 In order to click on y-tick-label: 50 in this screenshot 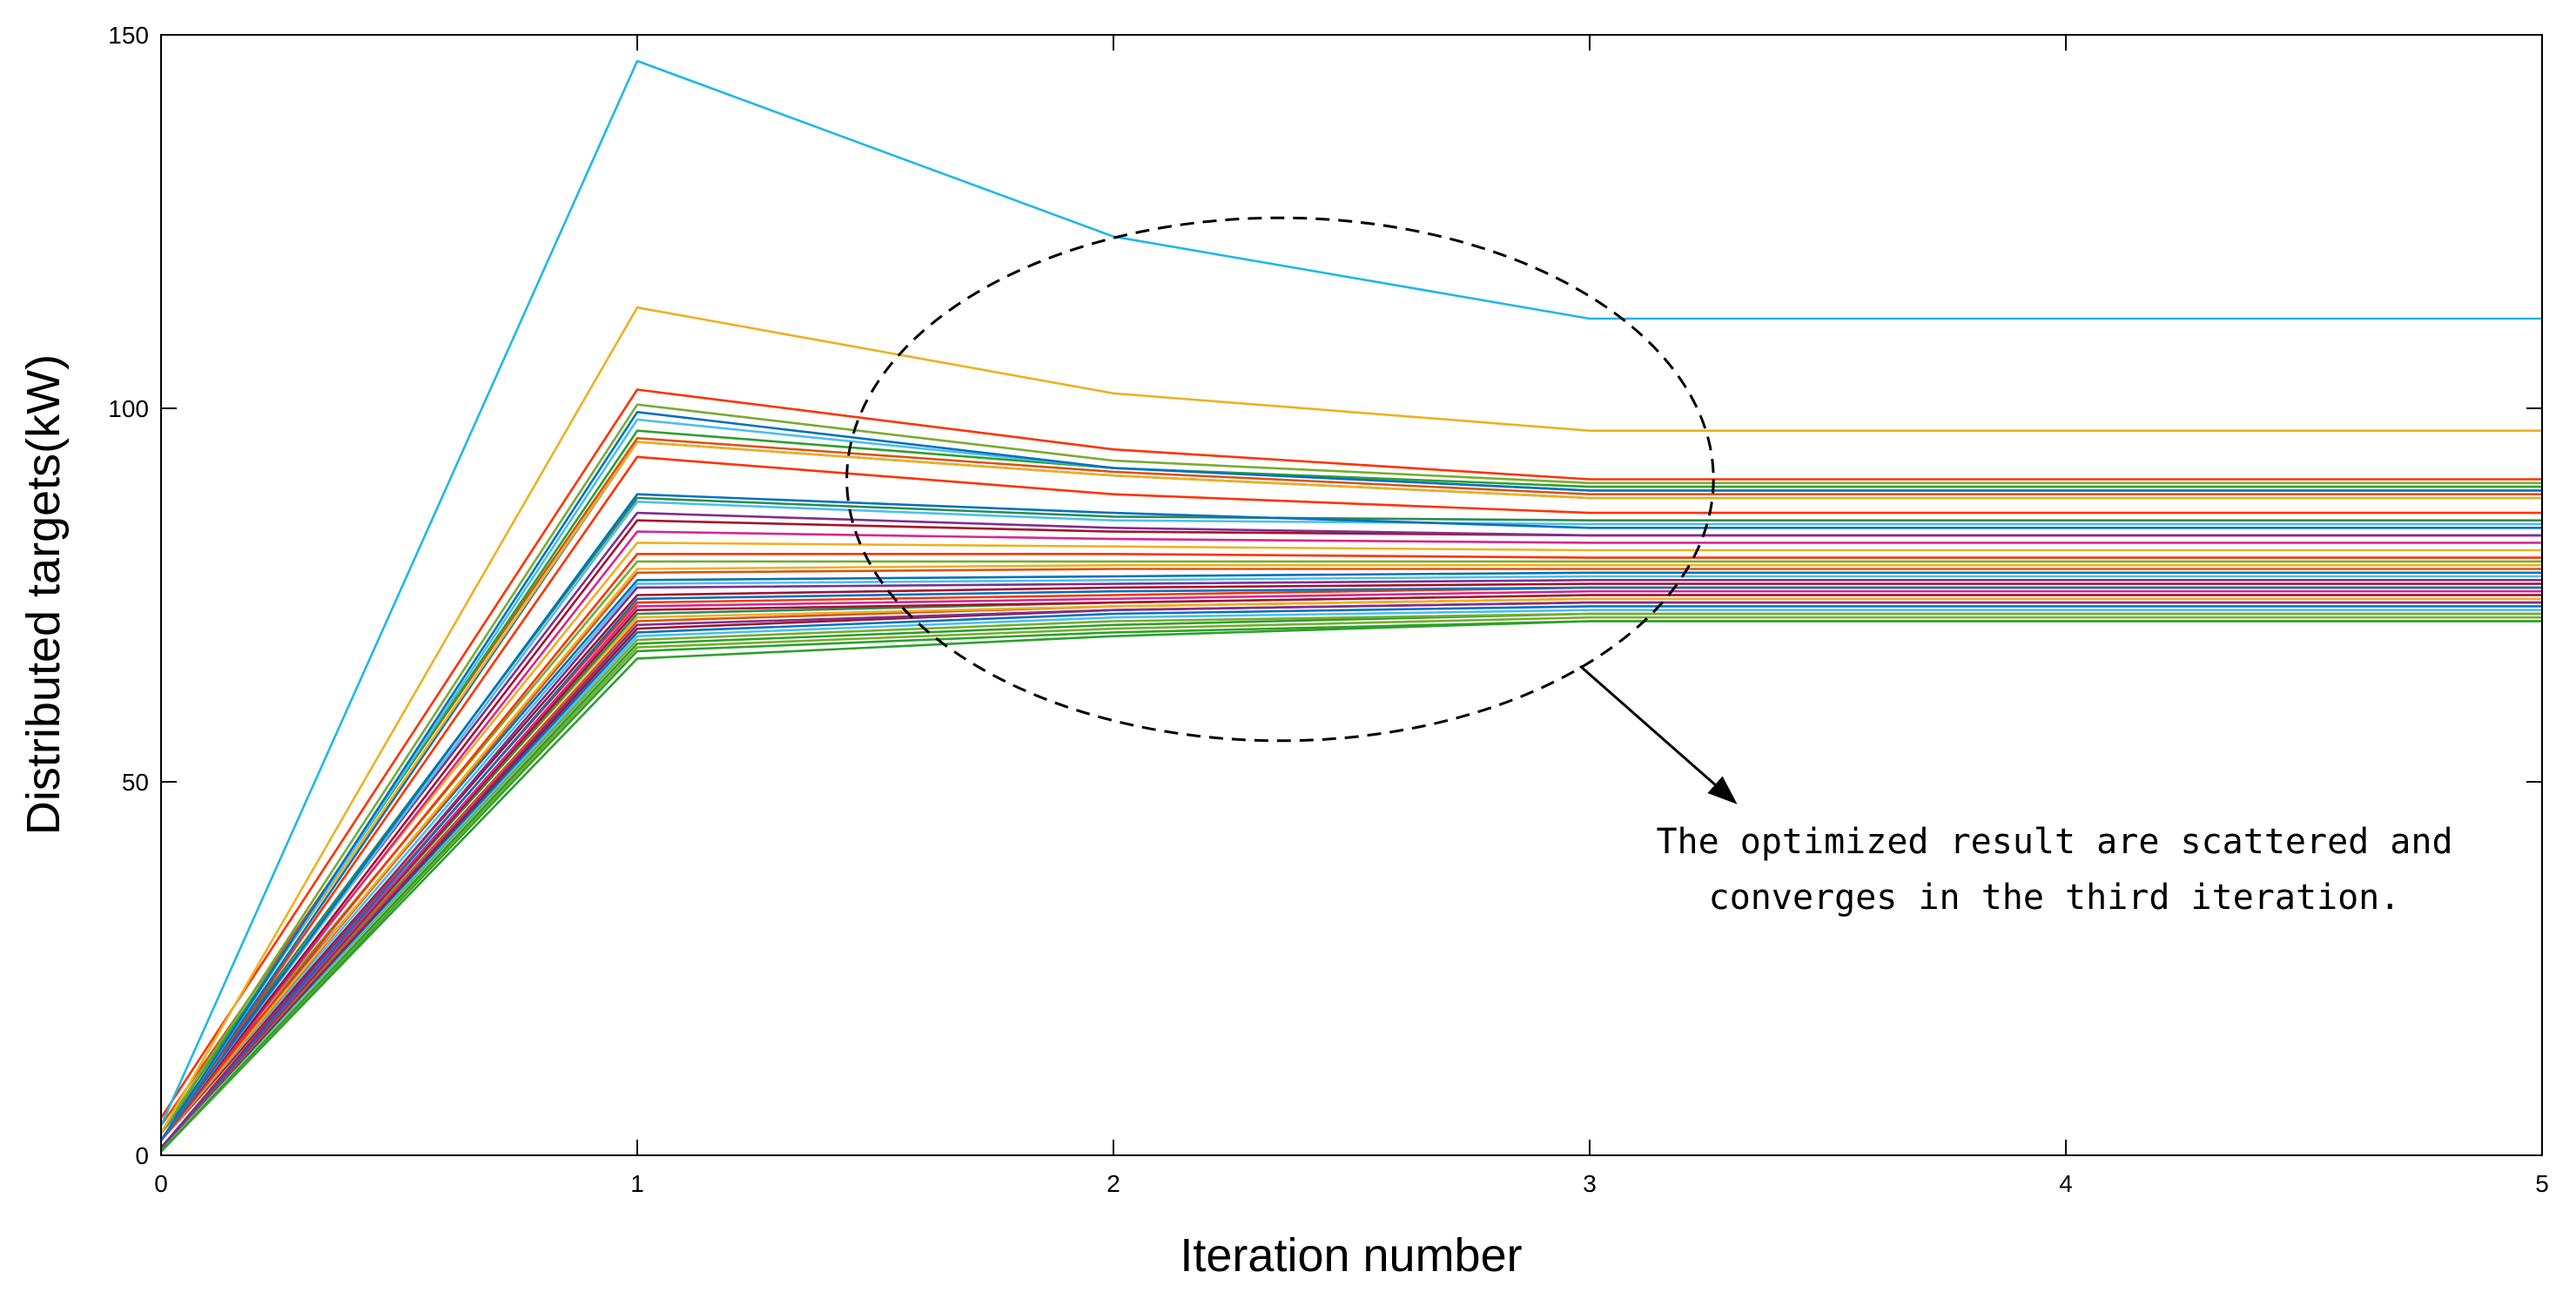, I will do `click(135, 782)`.